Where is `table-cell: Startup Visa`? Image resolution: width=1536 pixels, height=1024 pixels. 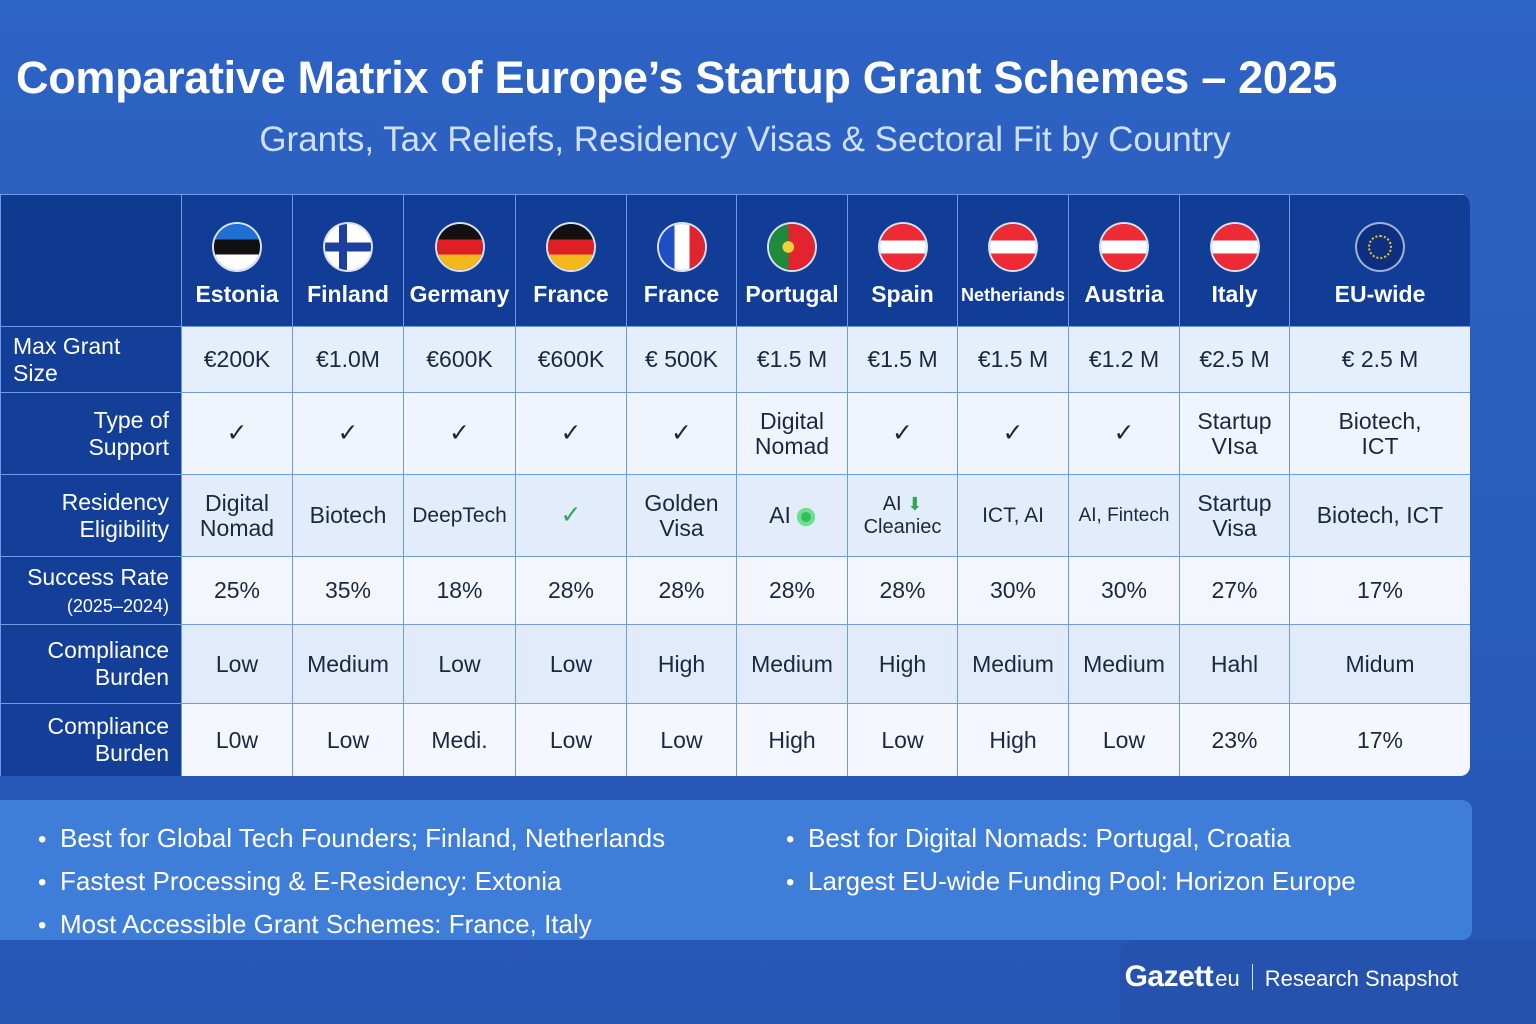 table-cell: Startup Visa is located at coordinates (1234, 515).